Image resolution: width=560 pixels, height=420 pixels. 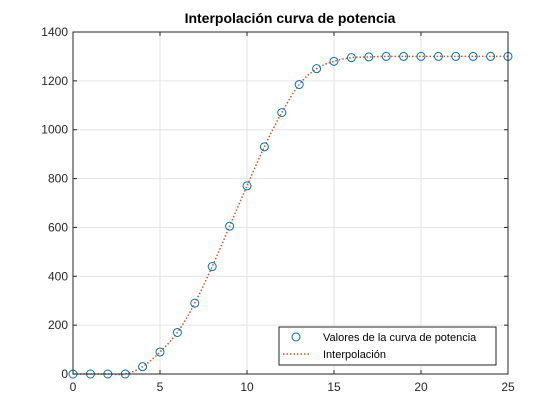 I want to click on y-tick-label: 600, so click(x=58, y=227).